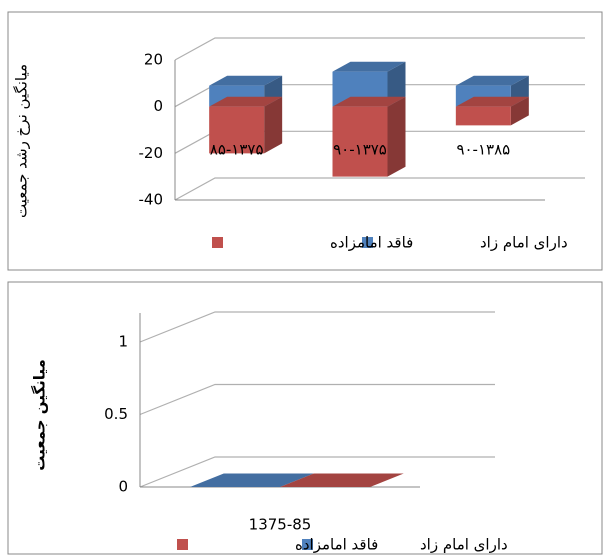  I want to click on y-tick-label: 0.5, so click(116, 414).